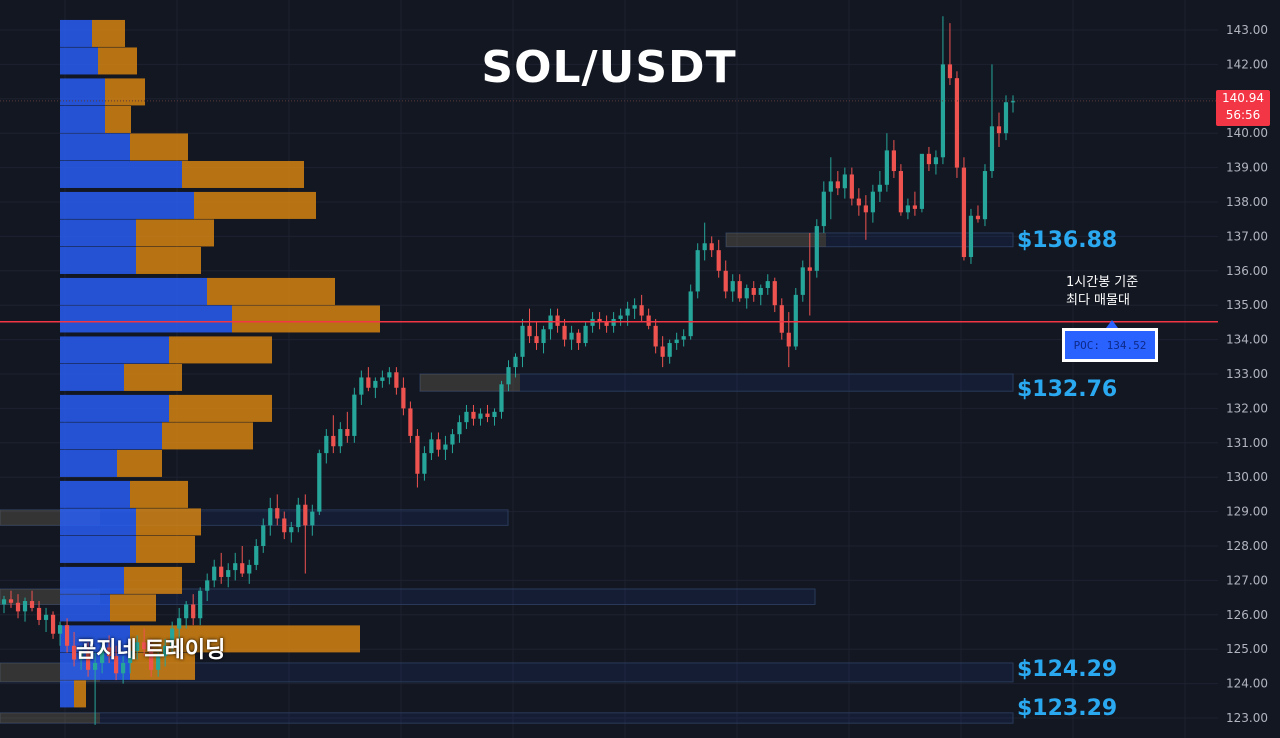 The width and height of the screenshot is (1280, 738). Describe the element at coordinates (1247, 374) in the screenshot. I see `y-tick-label: 133.00` at that location.